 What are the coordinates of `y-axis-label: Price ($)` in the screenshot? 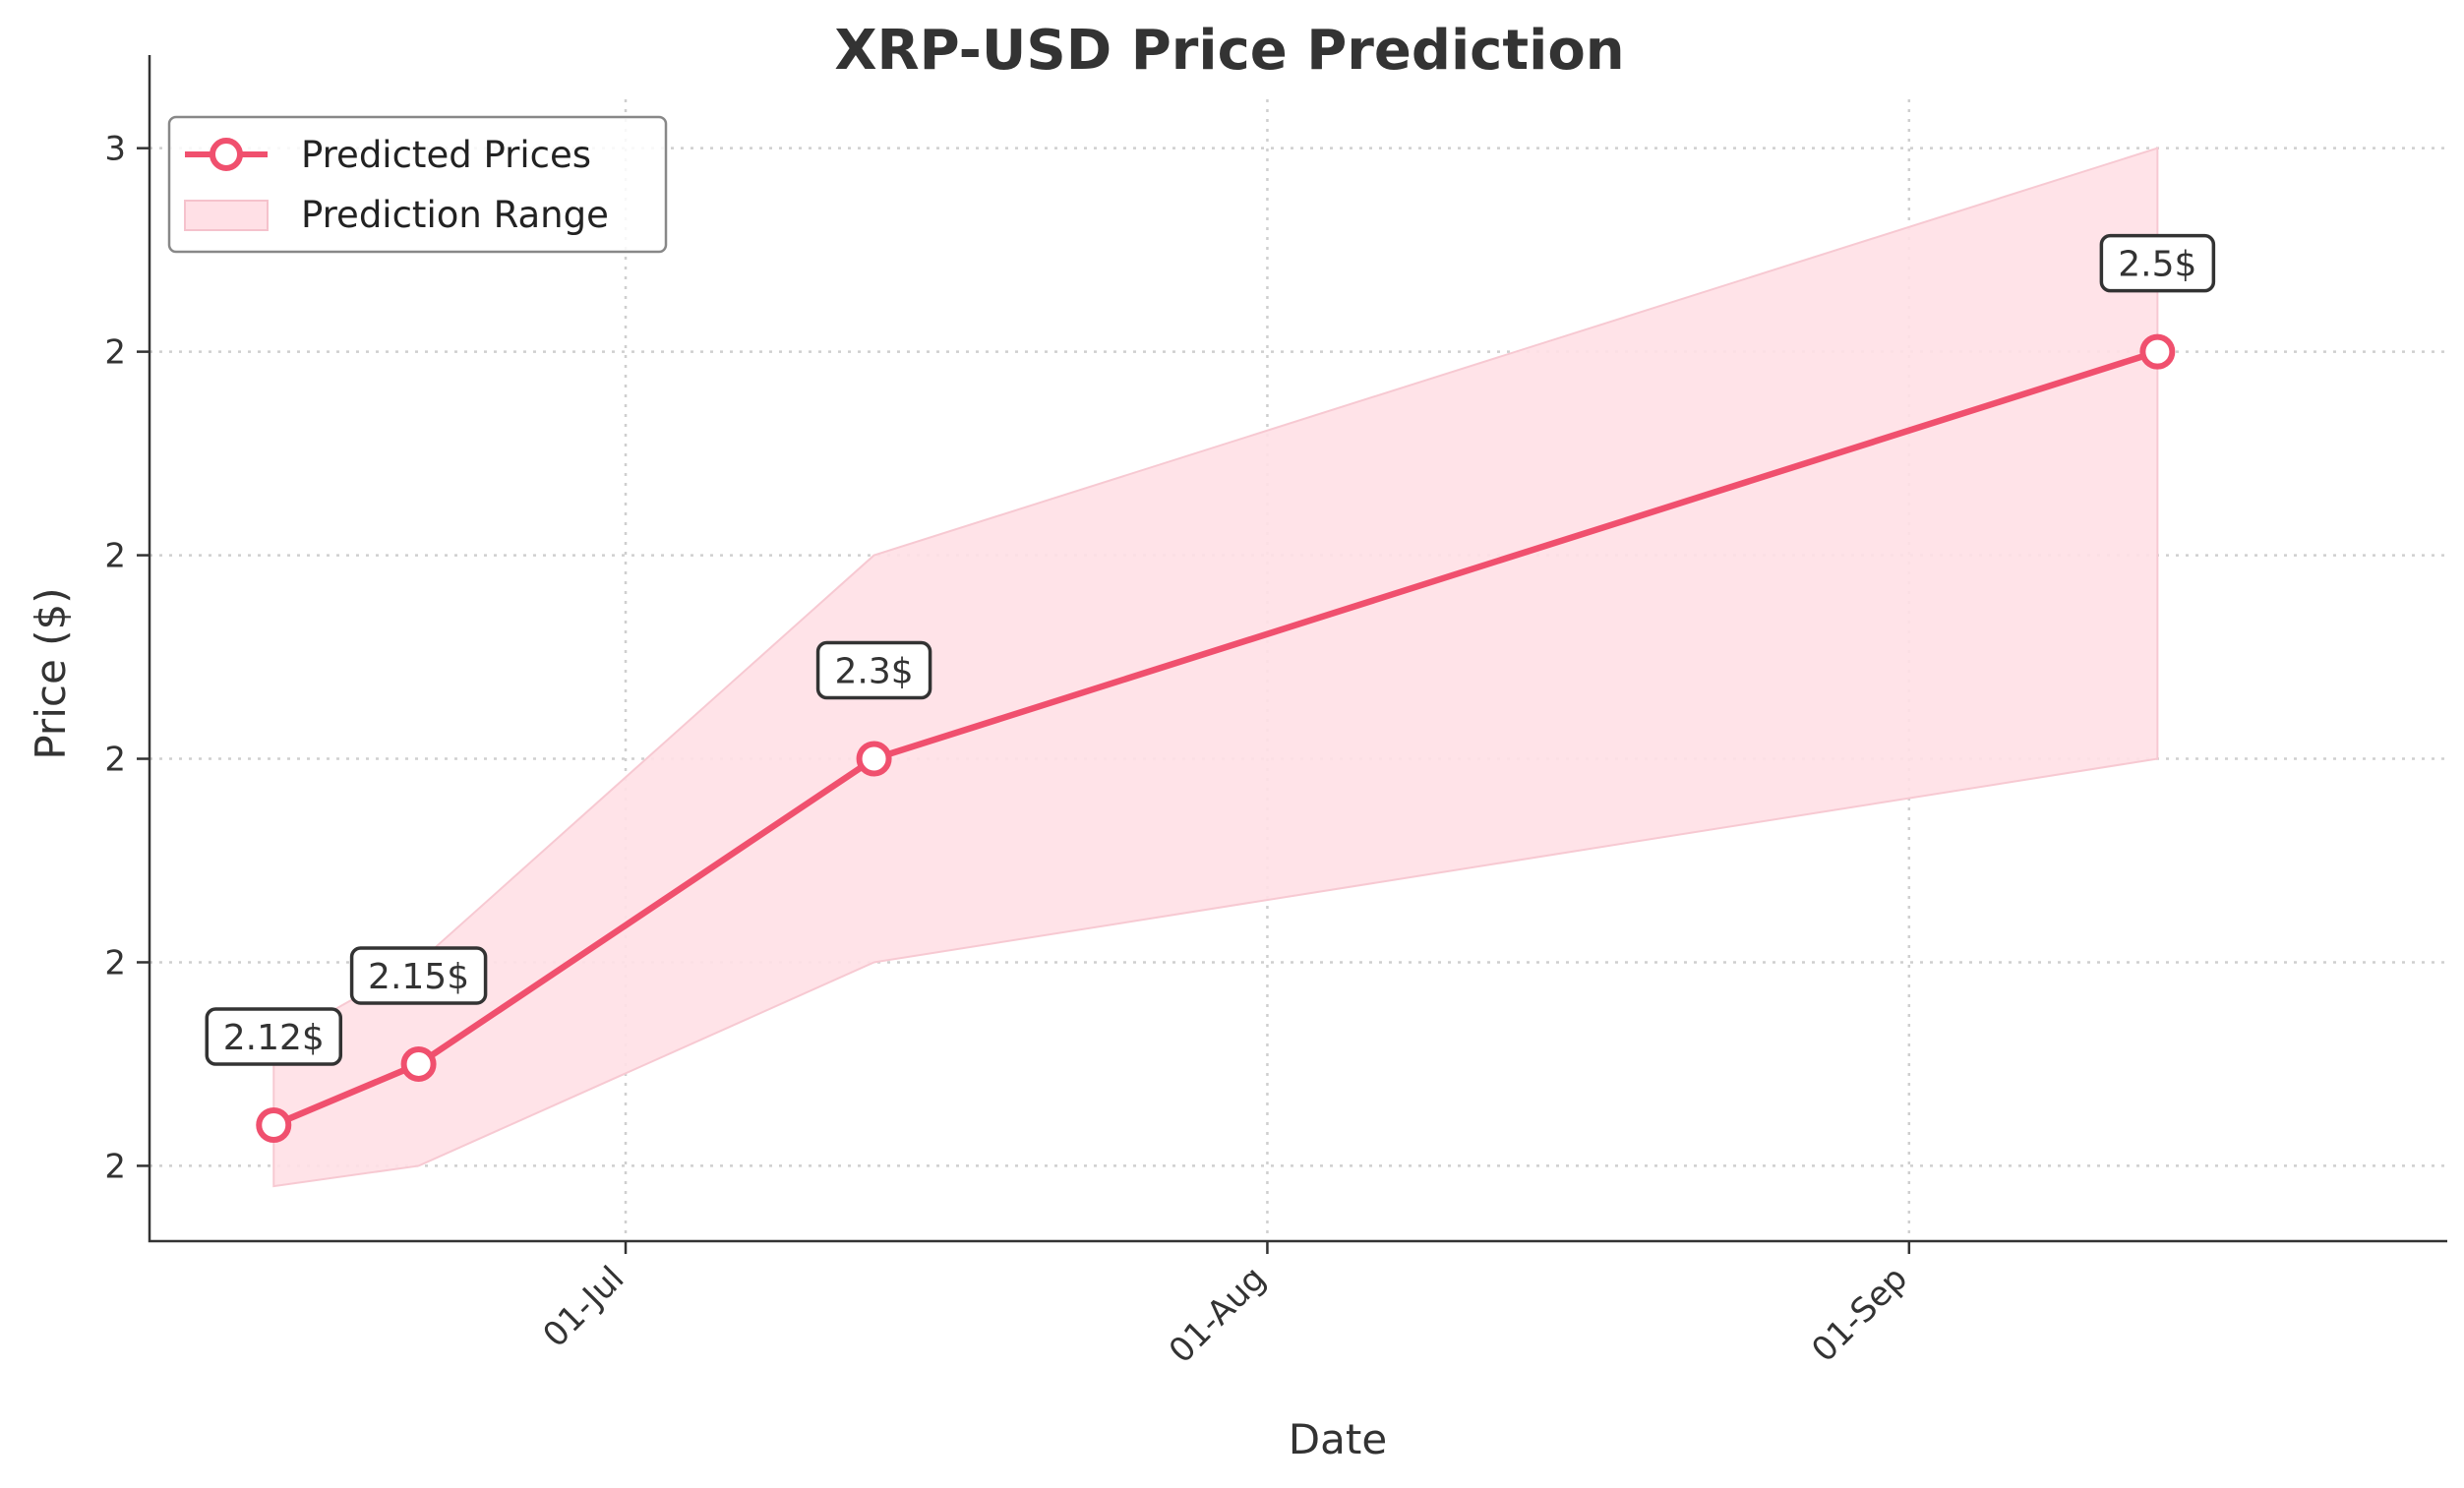 It's located at (51, 673).